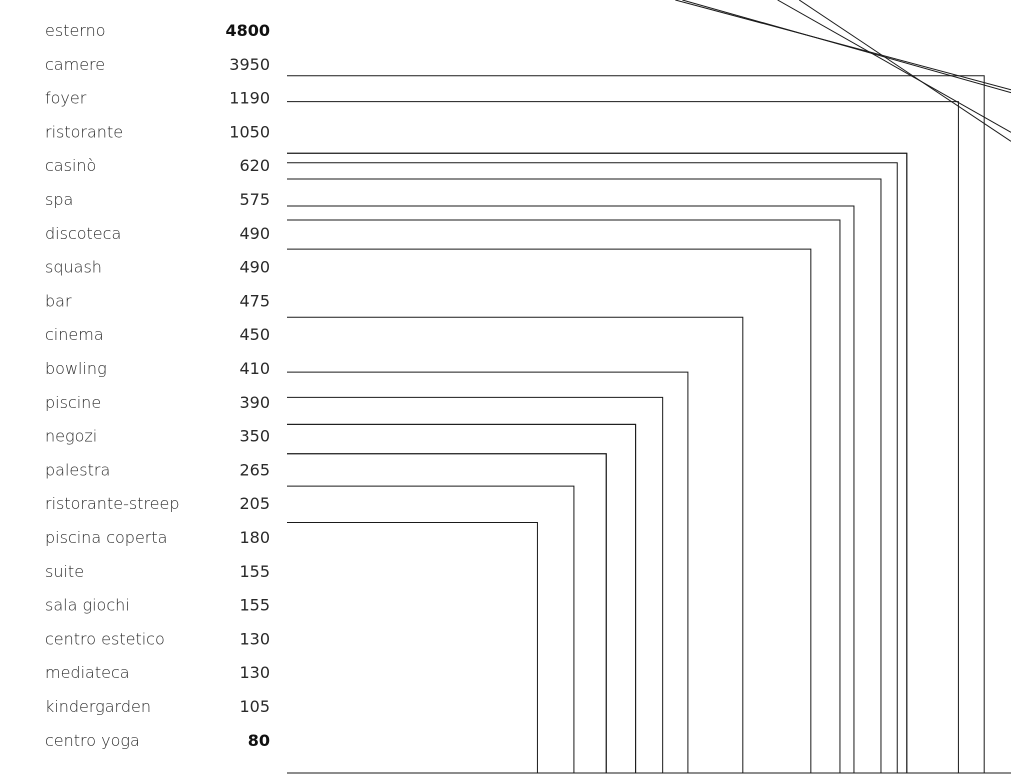 This screenshot has height=778, width=1011. I want to click on row-value: 3950, so click(249, 64).